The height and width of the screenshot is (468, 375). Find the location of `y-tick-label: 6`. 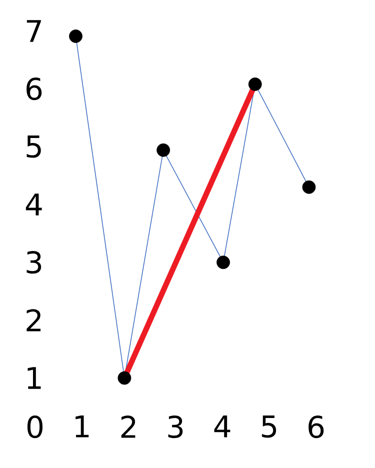

y-tick-label: 6 is located at coordinates (34, 89).